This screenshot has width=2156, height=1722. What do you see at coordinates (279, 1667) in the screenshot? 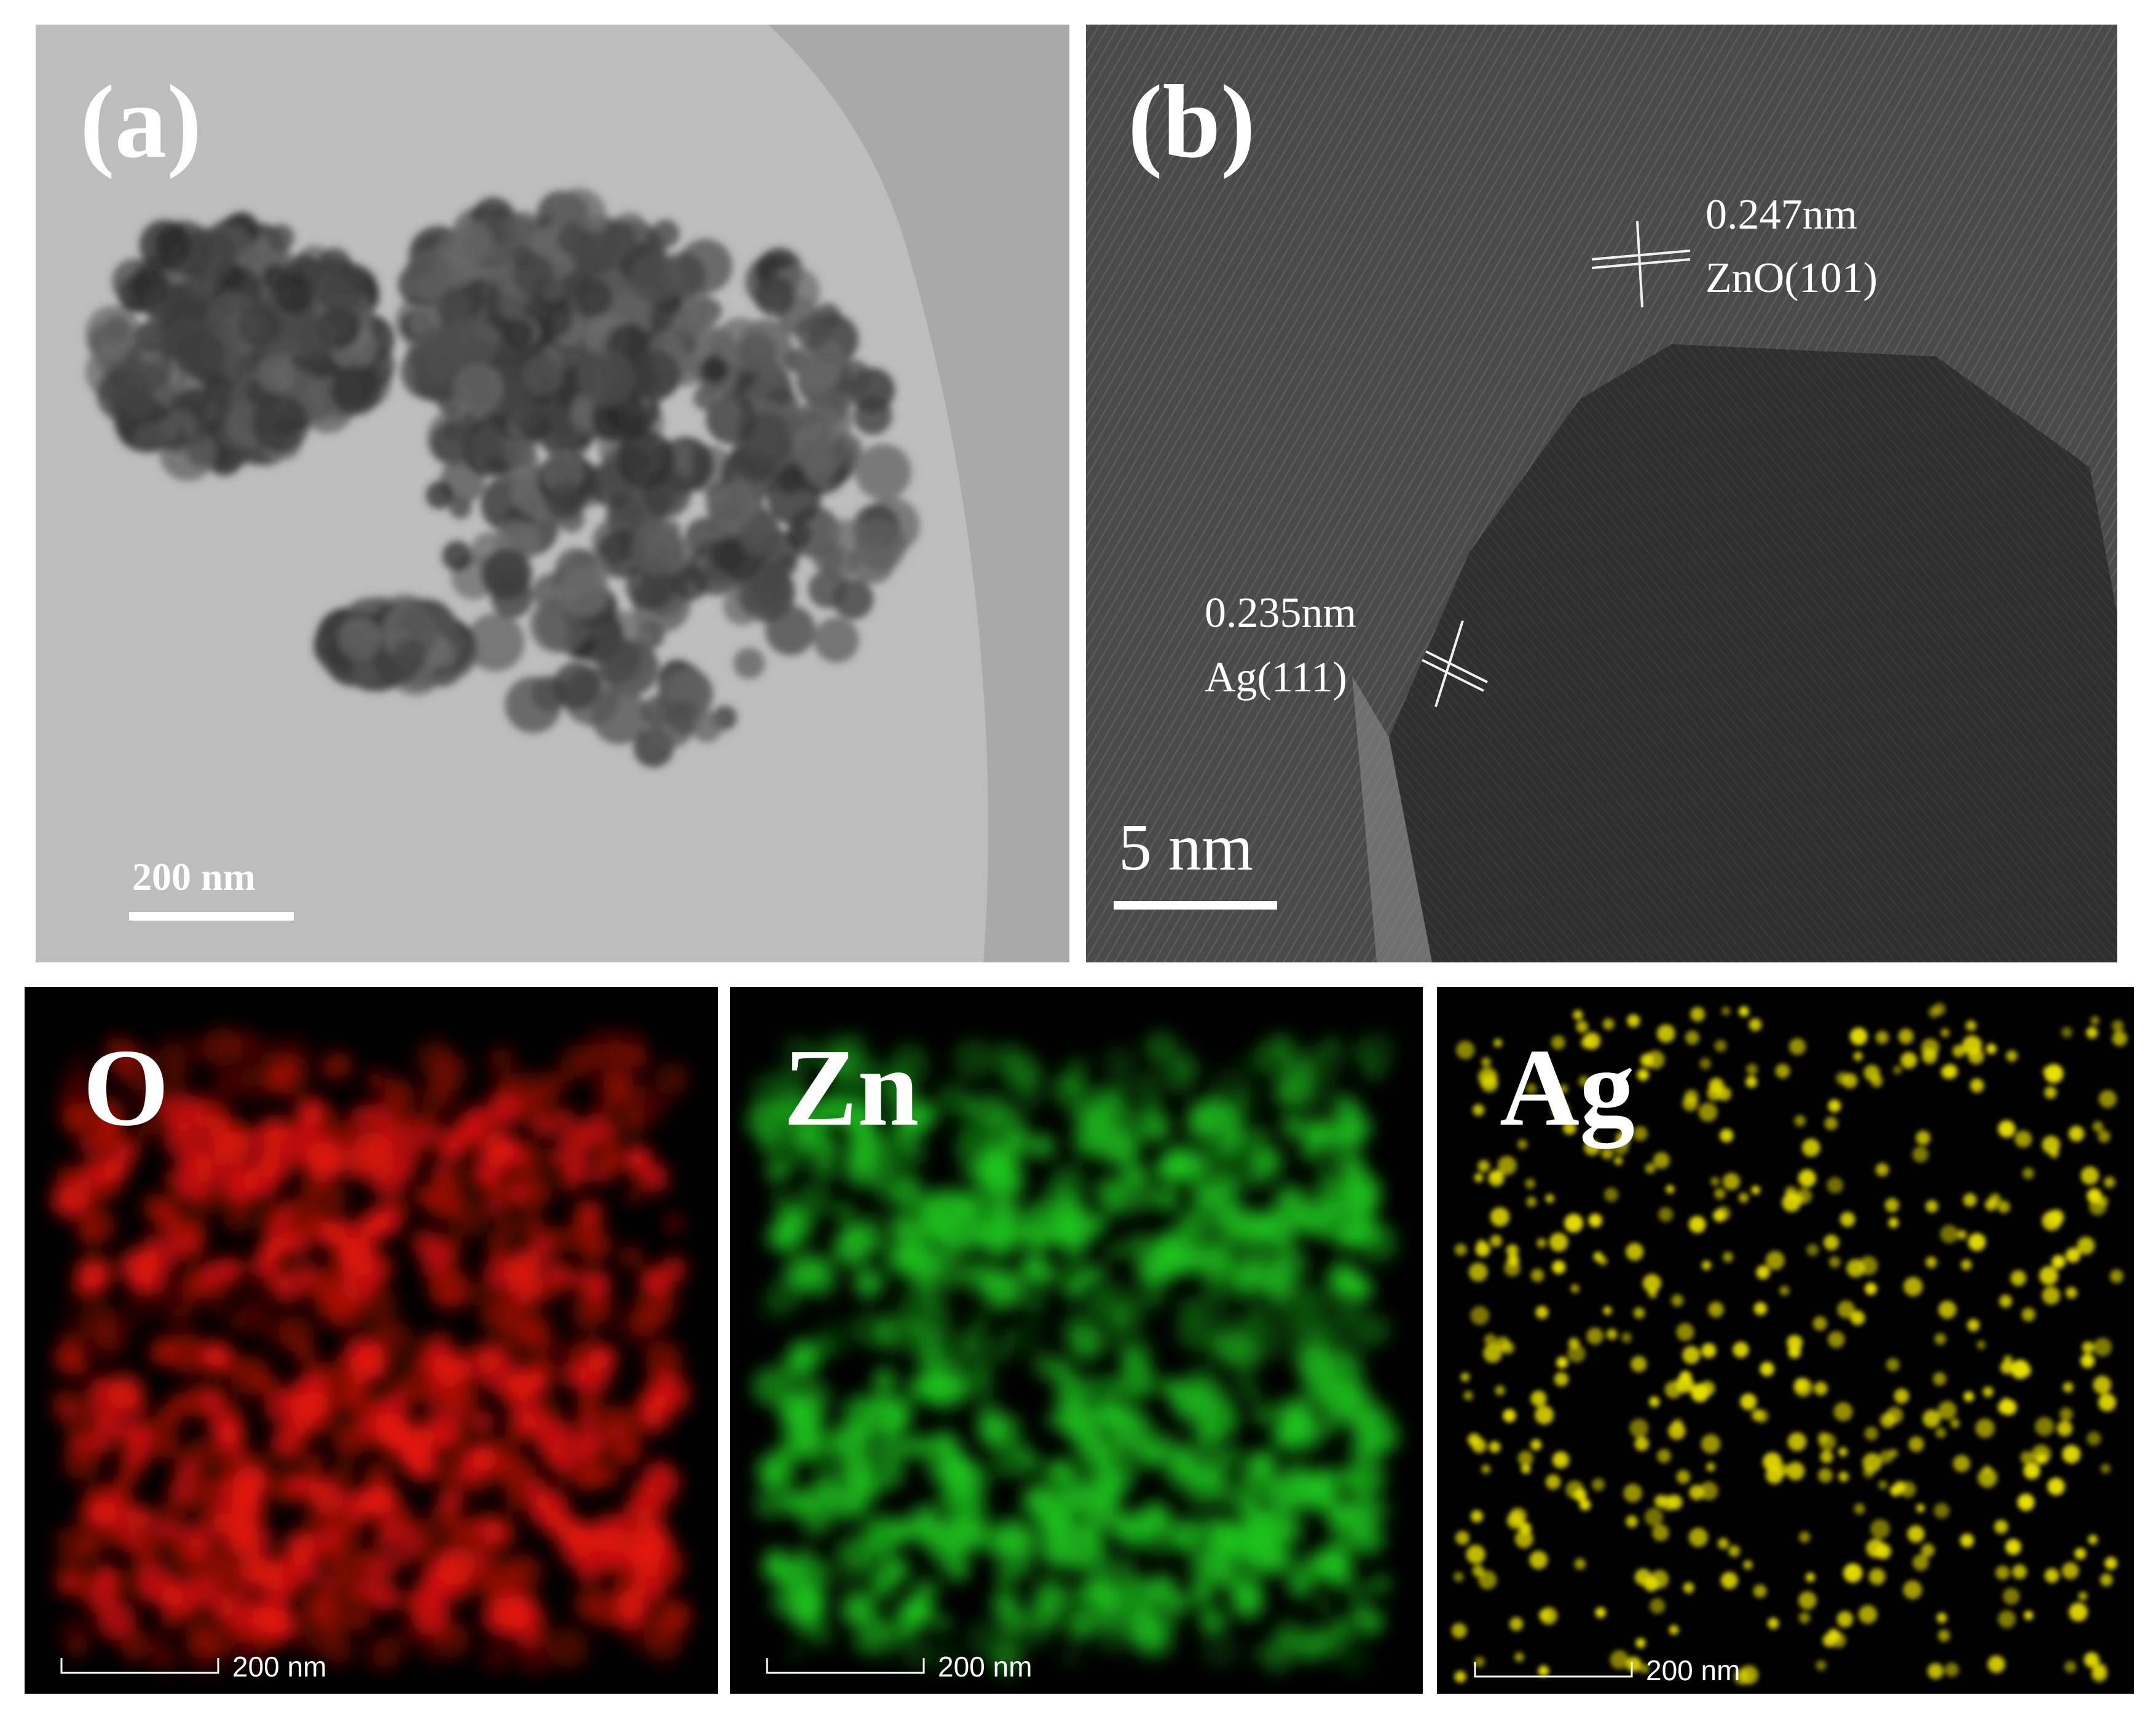
I see `scale-bar-label: 200 nm` at bounding box center [279, 1667].